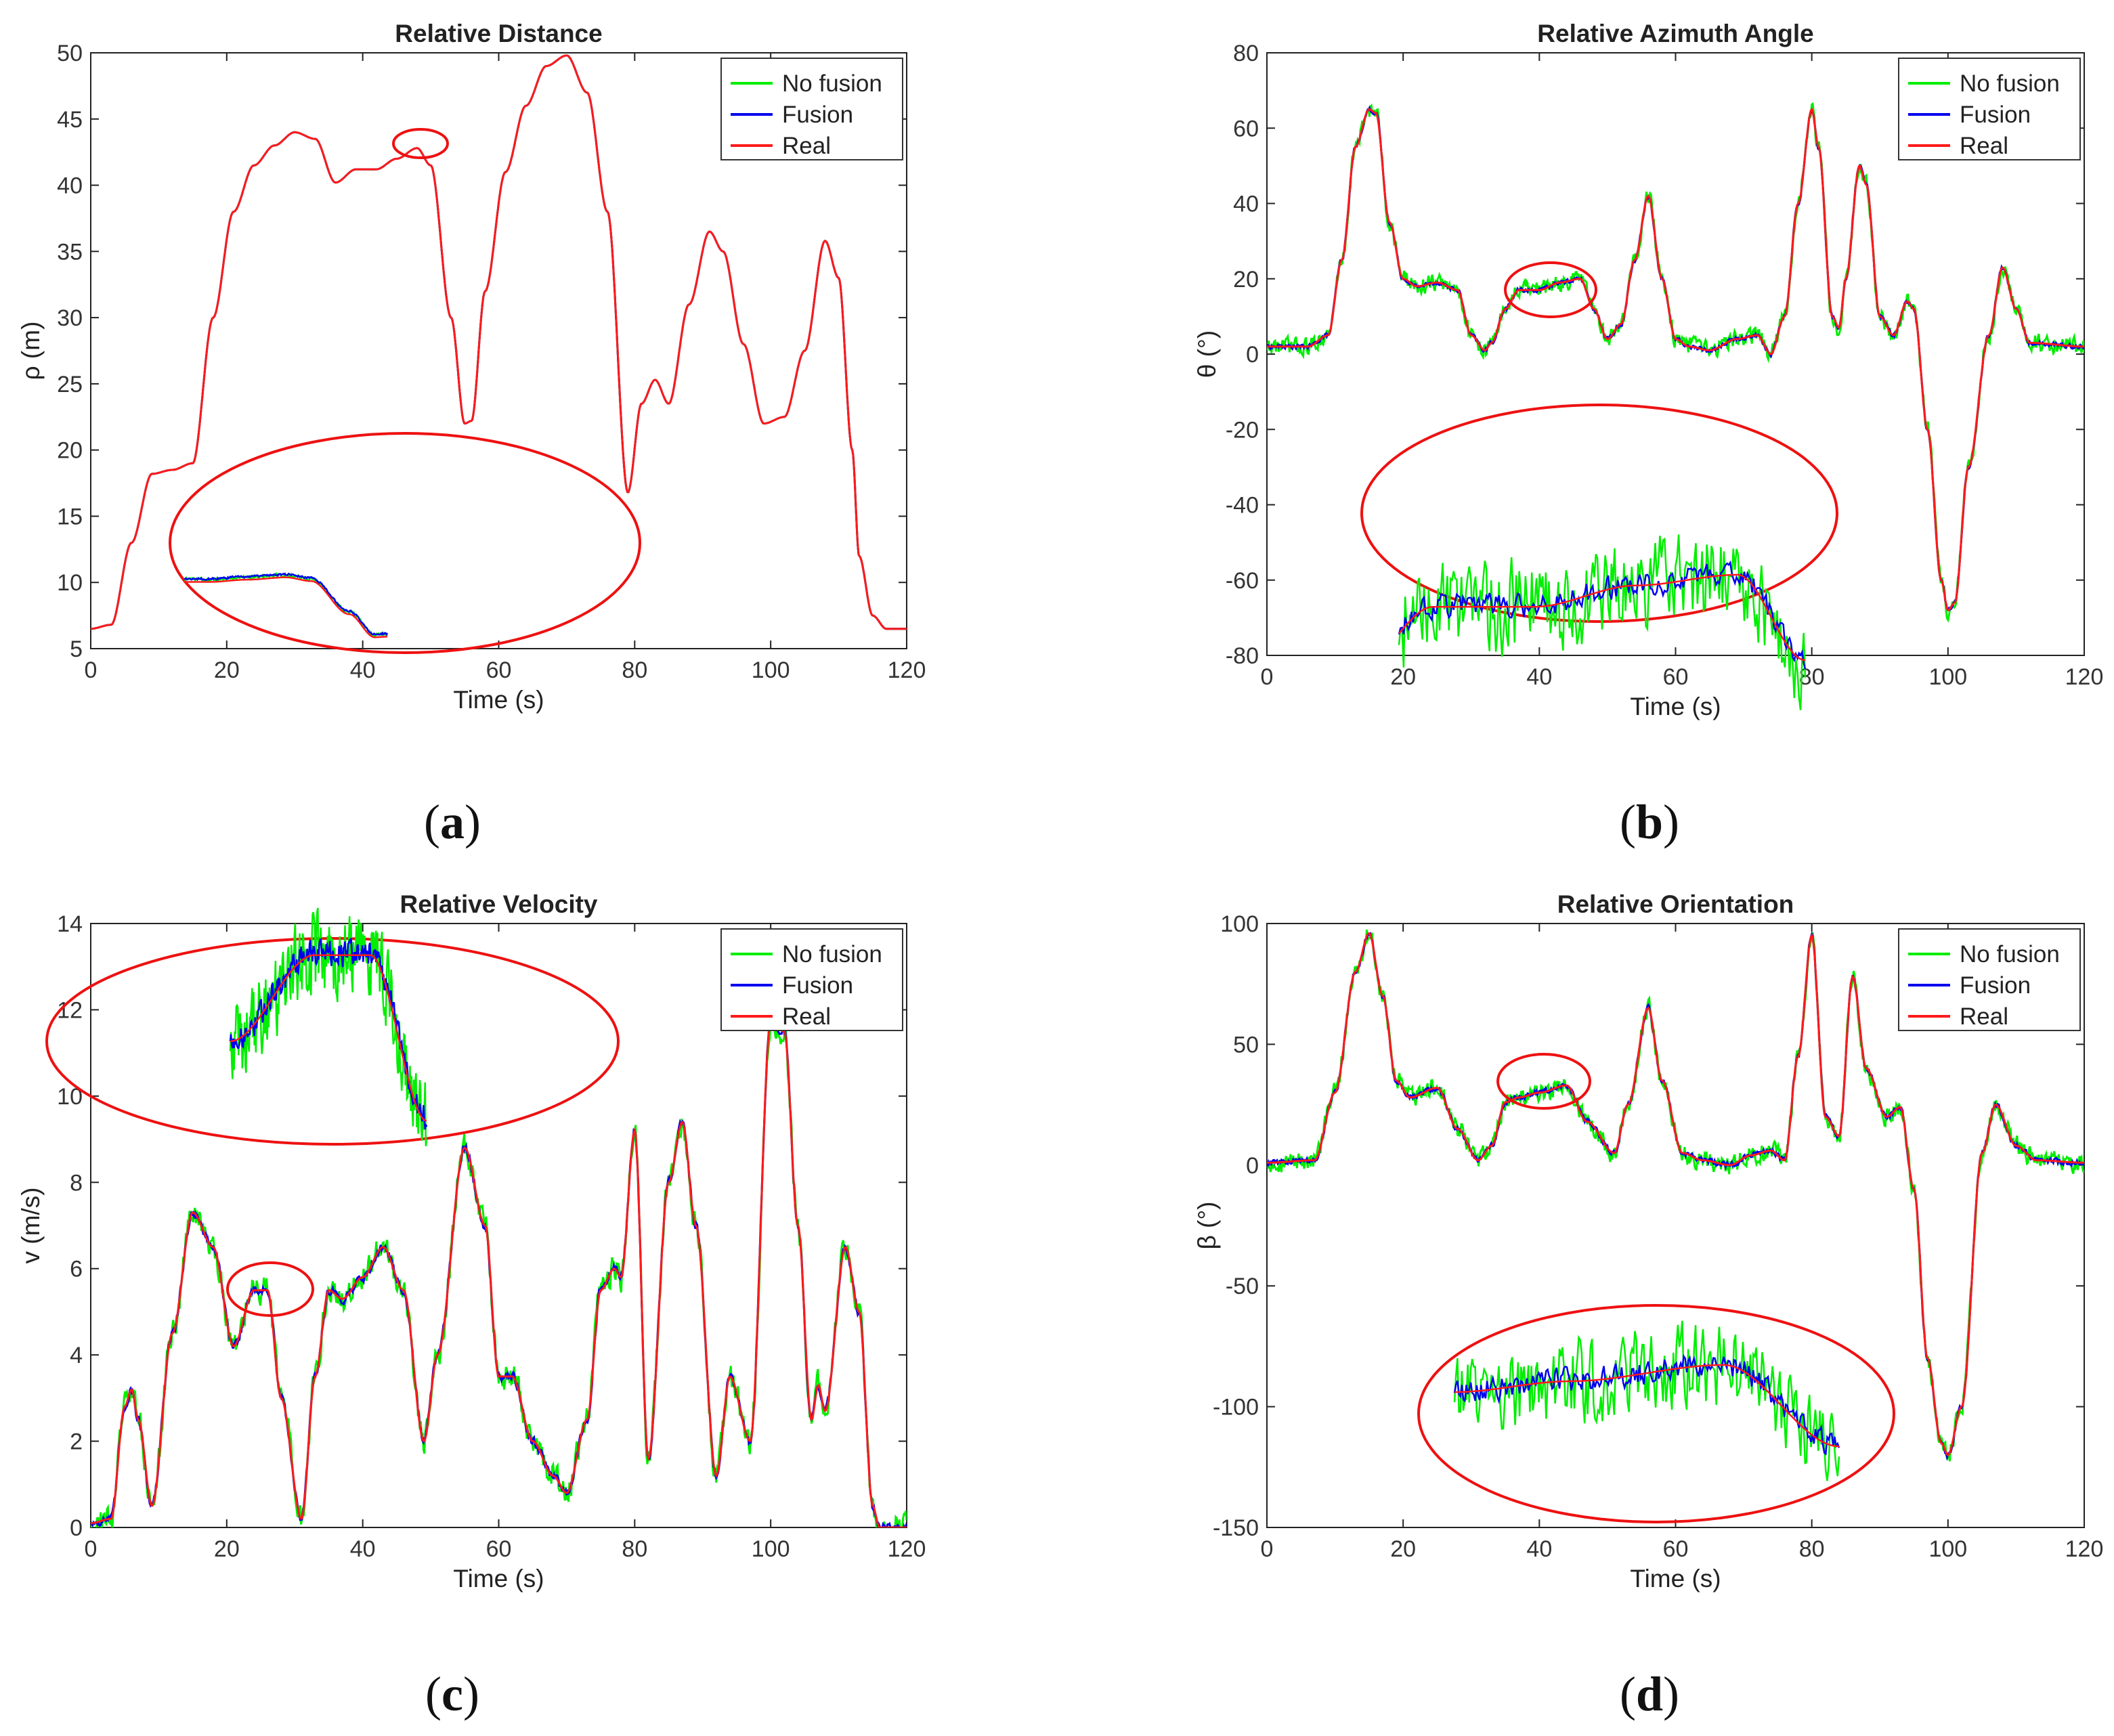  I want to click on y-tick-label: -100, so click(1236, 1407).